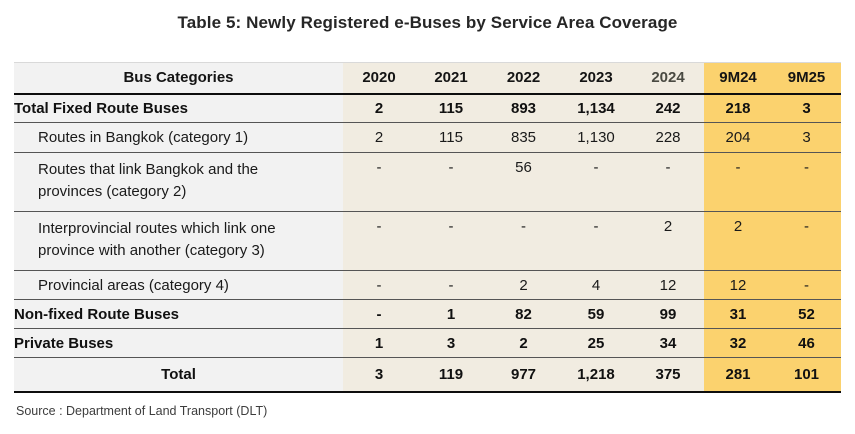  I want to click on table-row-total: Total 3 119 977 1,218 375 281 101, so click(427, 374).